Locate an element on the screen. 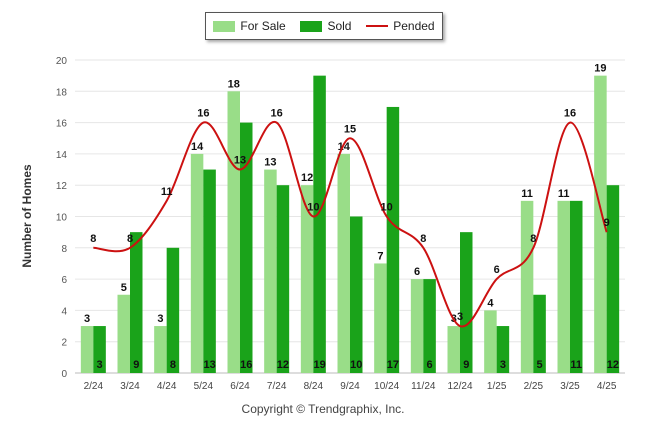 This screenshot has height=434, width=646. legend-swatch-for-sale is located at coordinates (224, 26).